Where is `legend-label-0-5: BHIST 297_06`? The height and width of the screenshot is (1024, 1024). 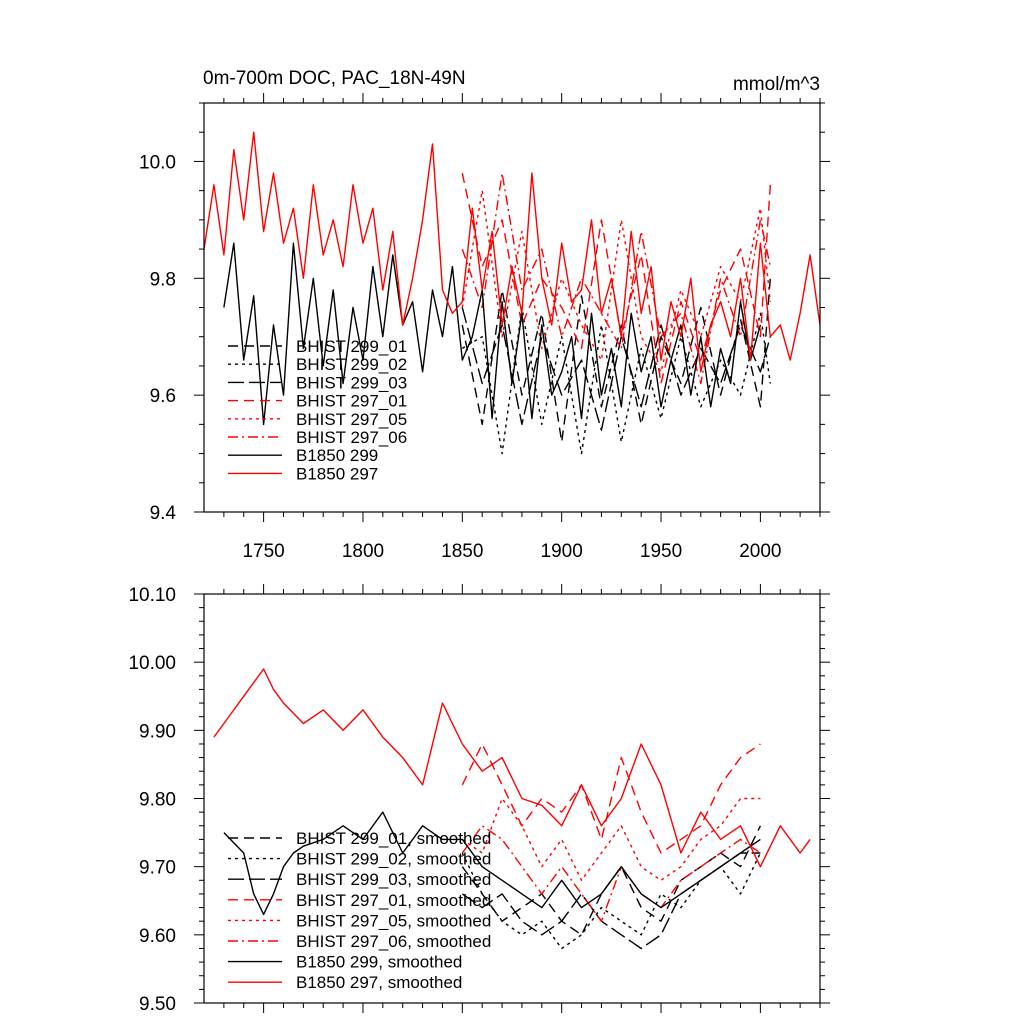
legend-label-0-5: BHIST 297_06 is located at coordinates (351, 437).